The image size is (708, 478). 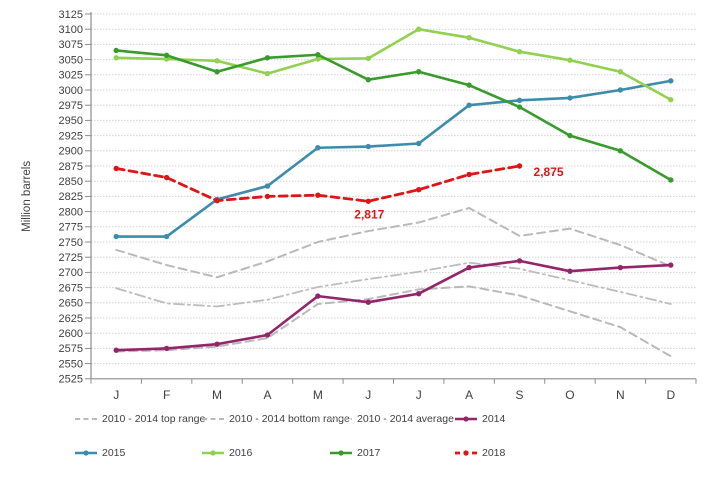 What do you see at coordinates (341, 419) in the screenshot?
I see `legend-swatch-average` at bounding box center [341, 419].